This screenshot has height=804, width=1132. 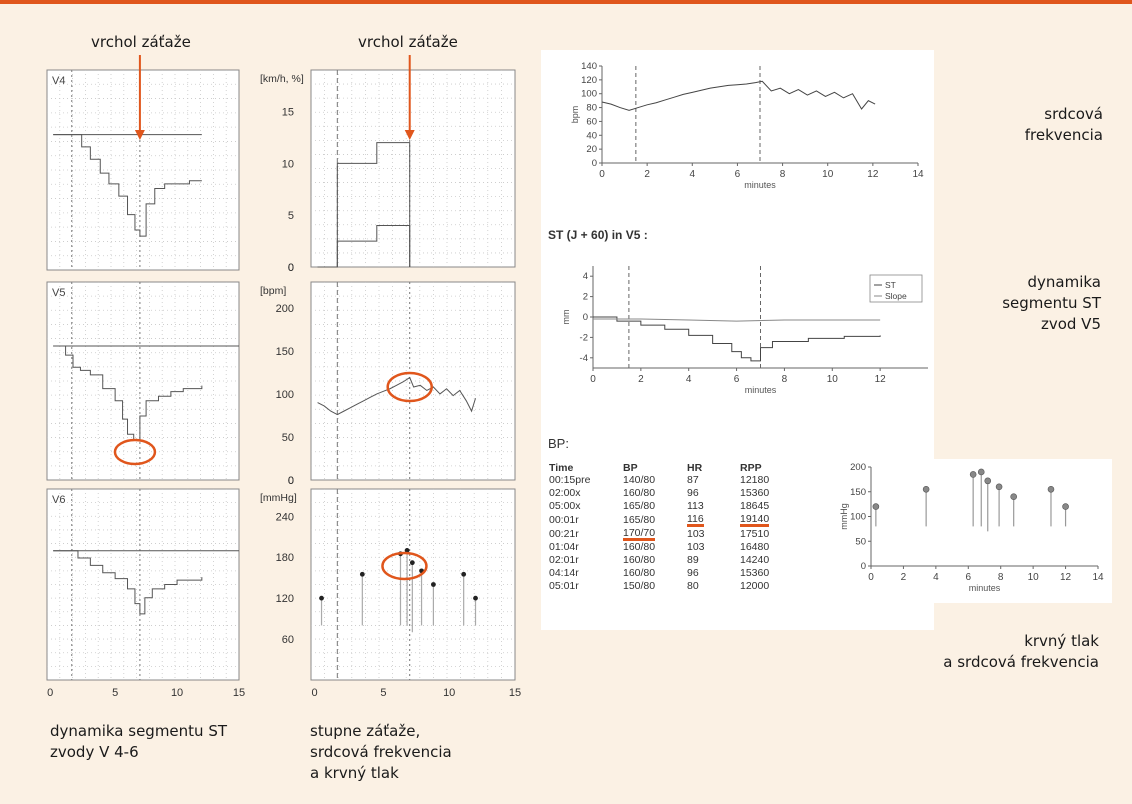 What do you see at coordinates (755, 585) in the screenshot?
I see `table-cell: 12000` at bounding box center [755, 585].